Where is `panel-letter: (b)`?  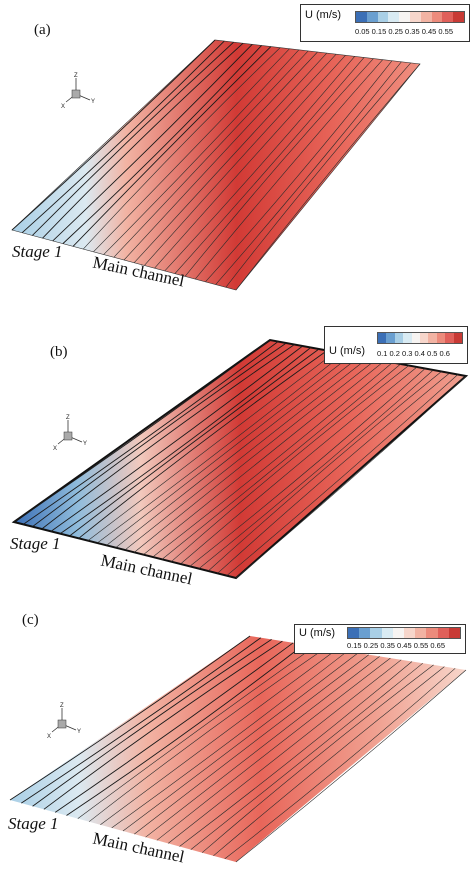
panel-letter: (b) is located at coordinates (59, 352).